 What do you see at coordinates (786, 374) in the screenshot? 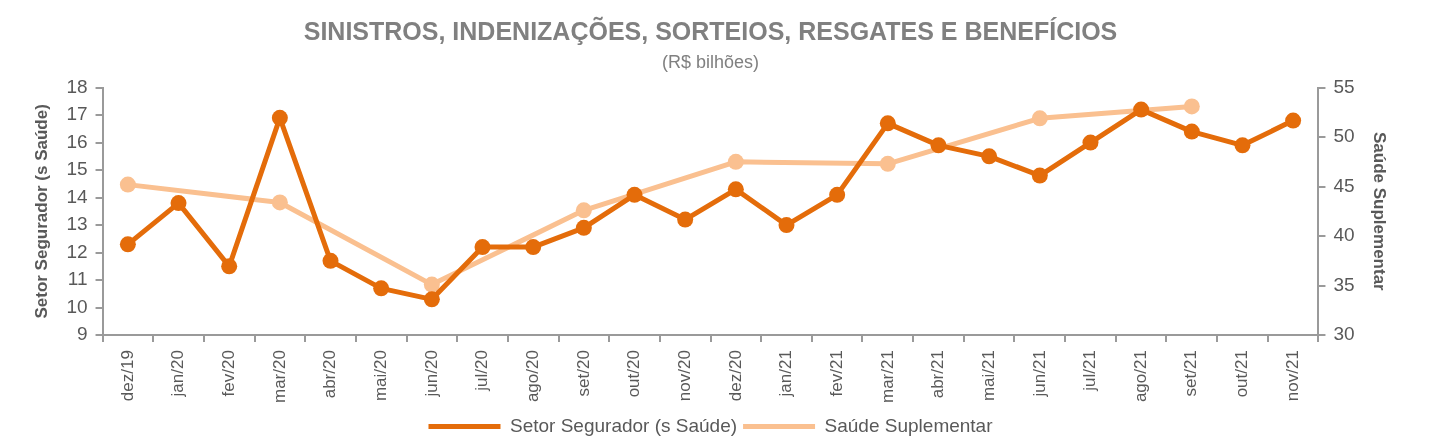
I see `x-tick-label: jan/21` at bounding box center [786, 374].